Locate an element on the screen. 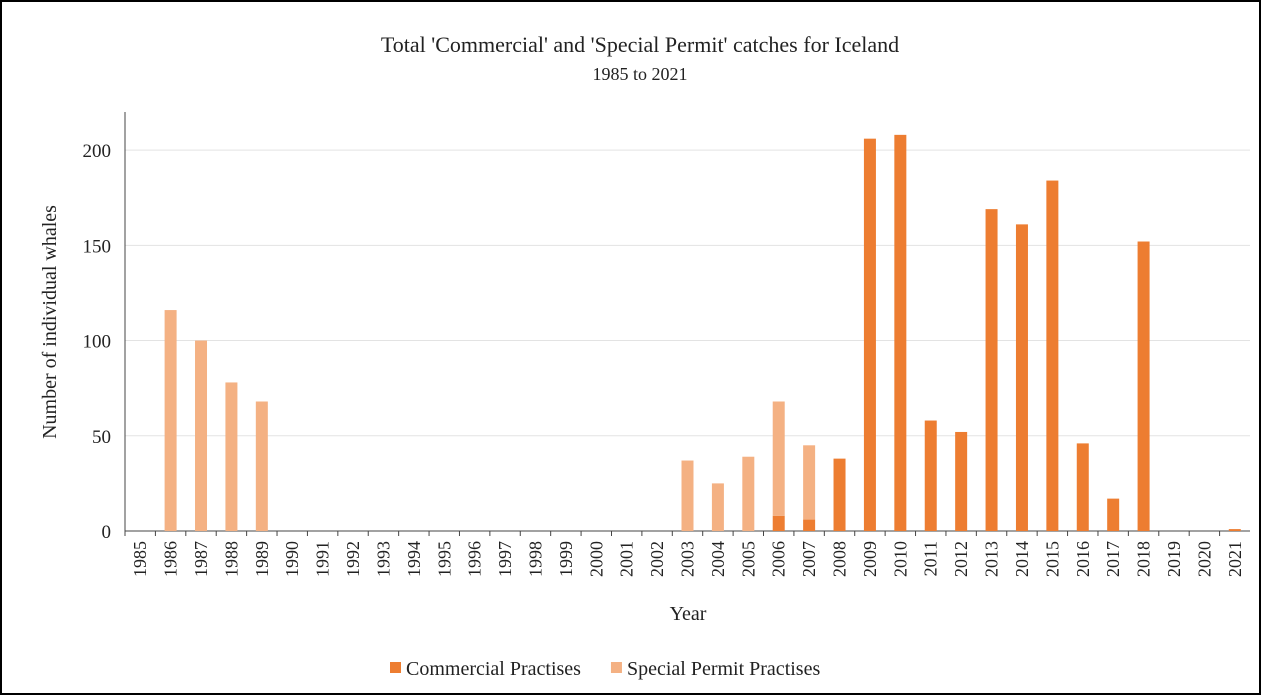 The image size is (1261, 695). x-tick-label: 2018 is located at coordinates (1144, 559).